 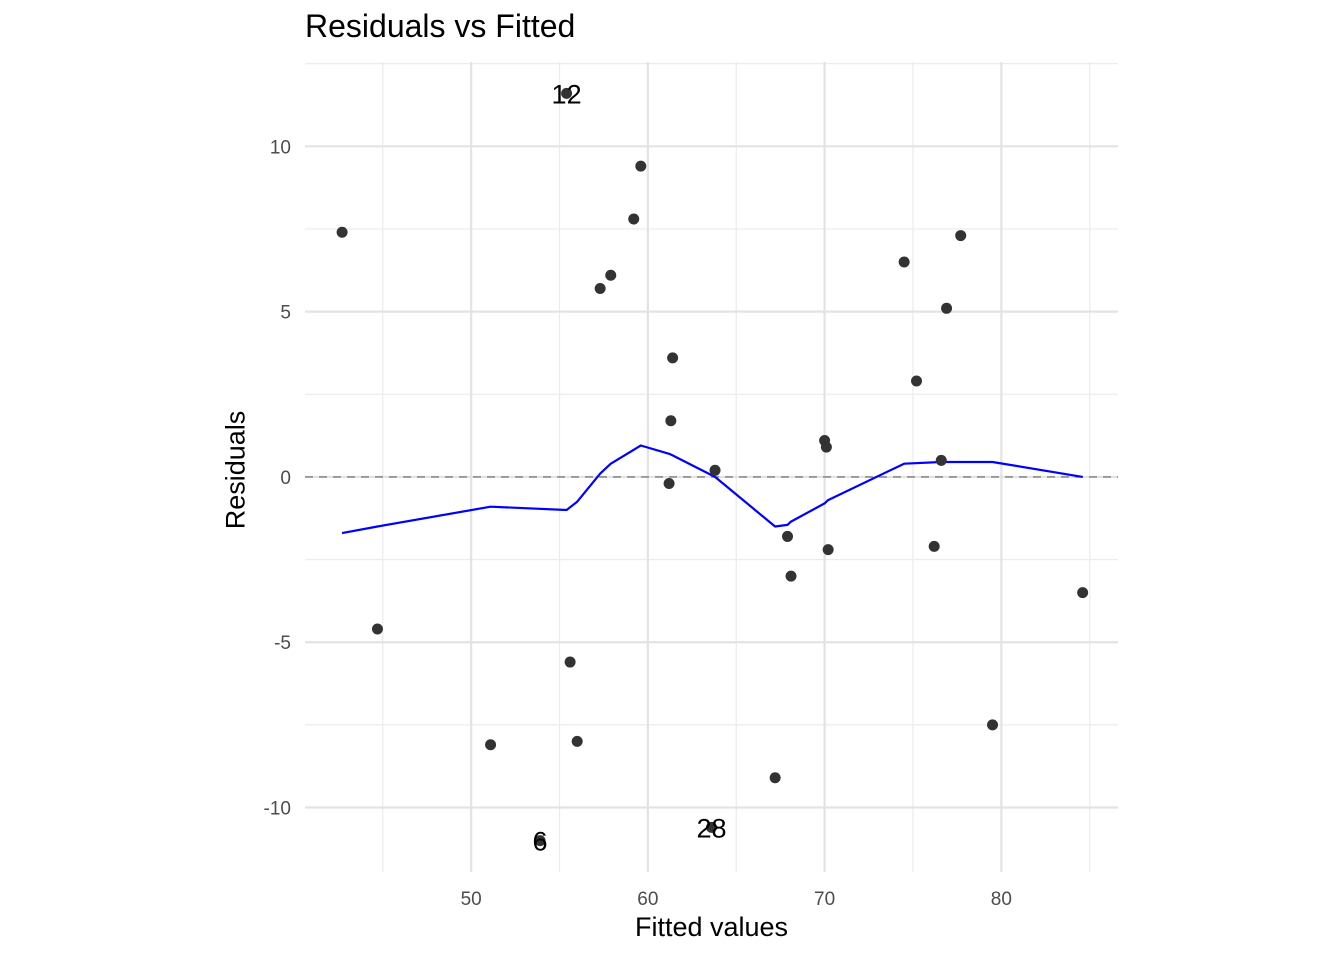 What do you see at coordinates (285, 478) in the screenshot?
I see `y-tick-label: 0` at bounding box center [285, 478].